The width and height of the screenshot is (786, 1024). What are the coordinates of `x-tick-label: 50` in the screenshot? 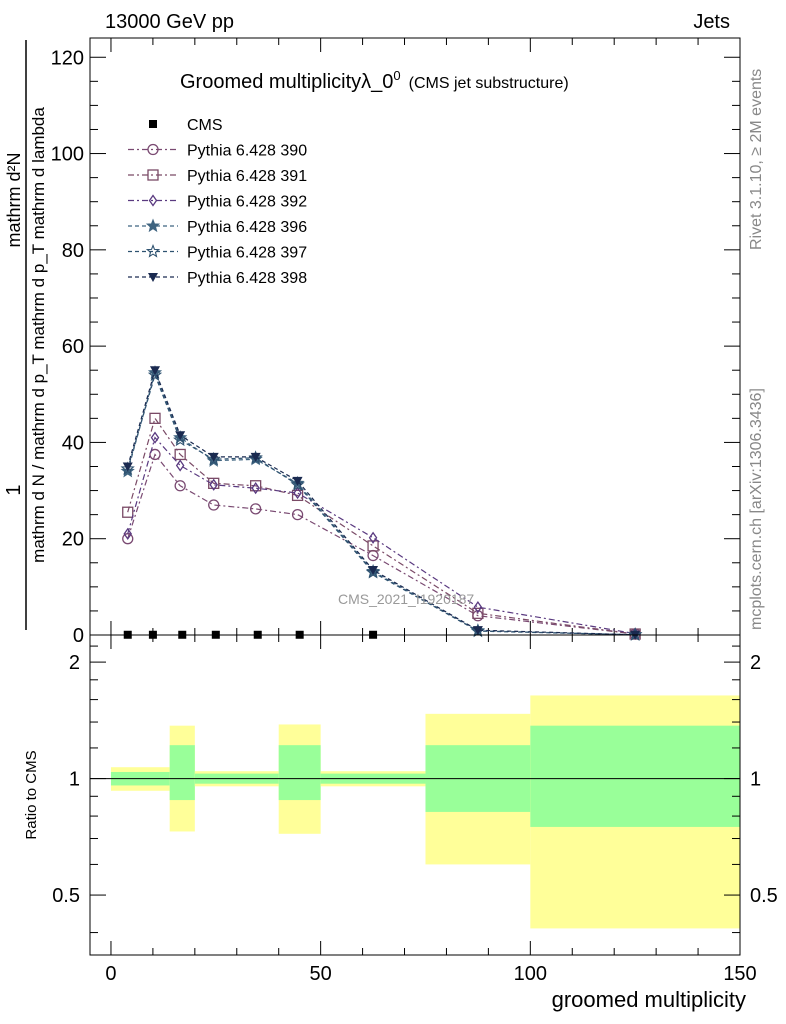 It's located at (321, 974).